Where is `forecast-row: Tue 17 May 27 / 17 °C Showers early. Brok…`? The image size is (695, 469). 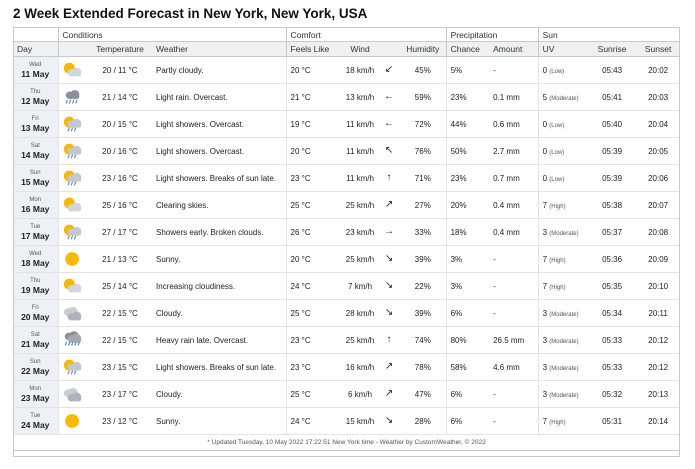 forecast-row: Tue 17 May 27 / 17 °C Showers early. Brok… is located at coordinates (347, 232).